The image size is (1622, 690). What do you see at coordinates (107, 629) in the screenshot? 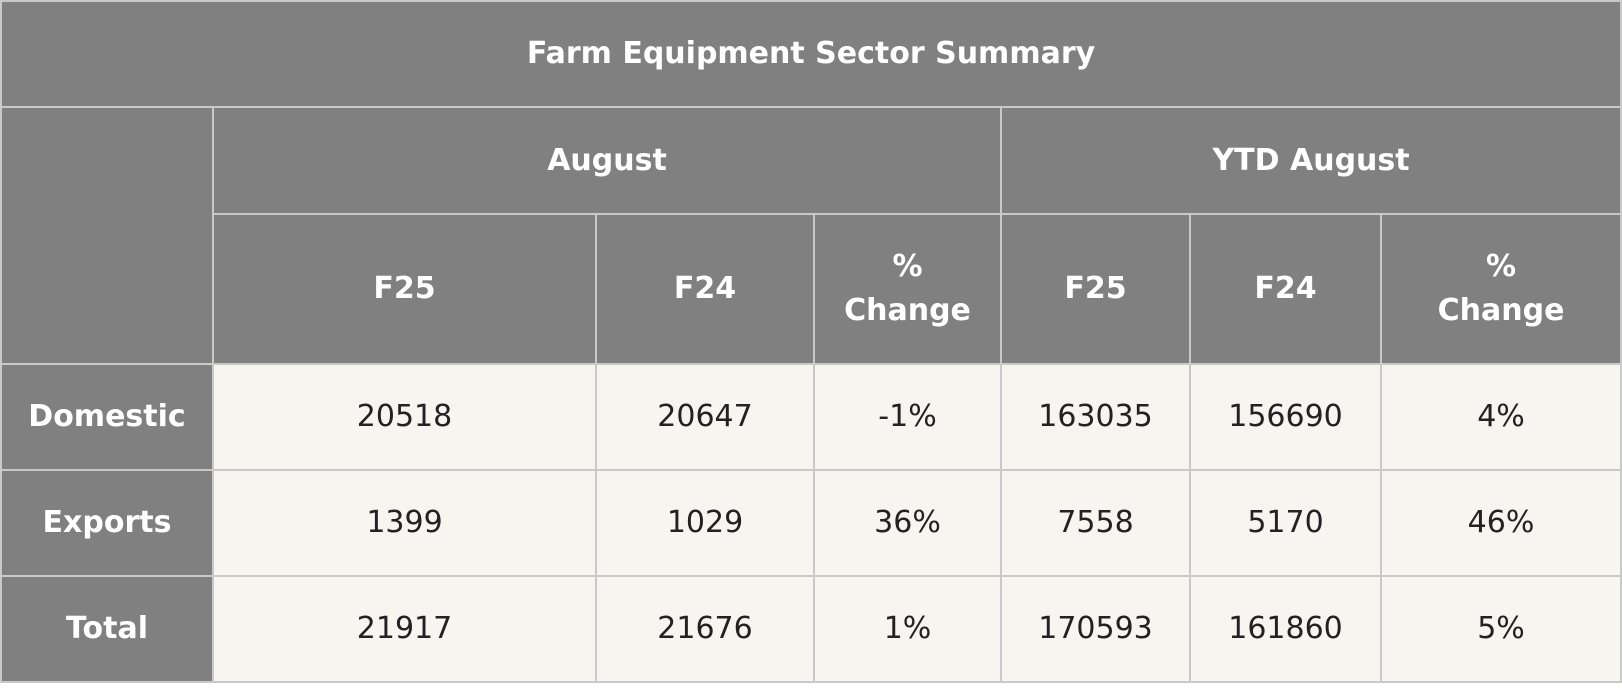
I see `row-label-total: Total` at bounding box center [107, 629].